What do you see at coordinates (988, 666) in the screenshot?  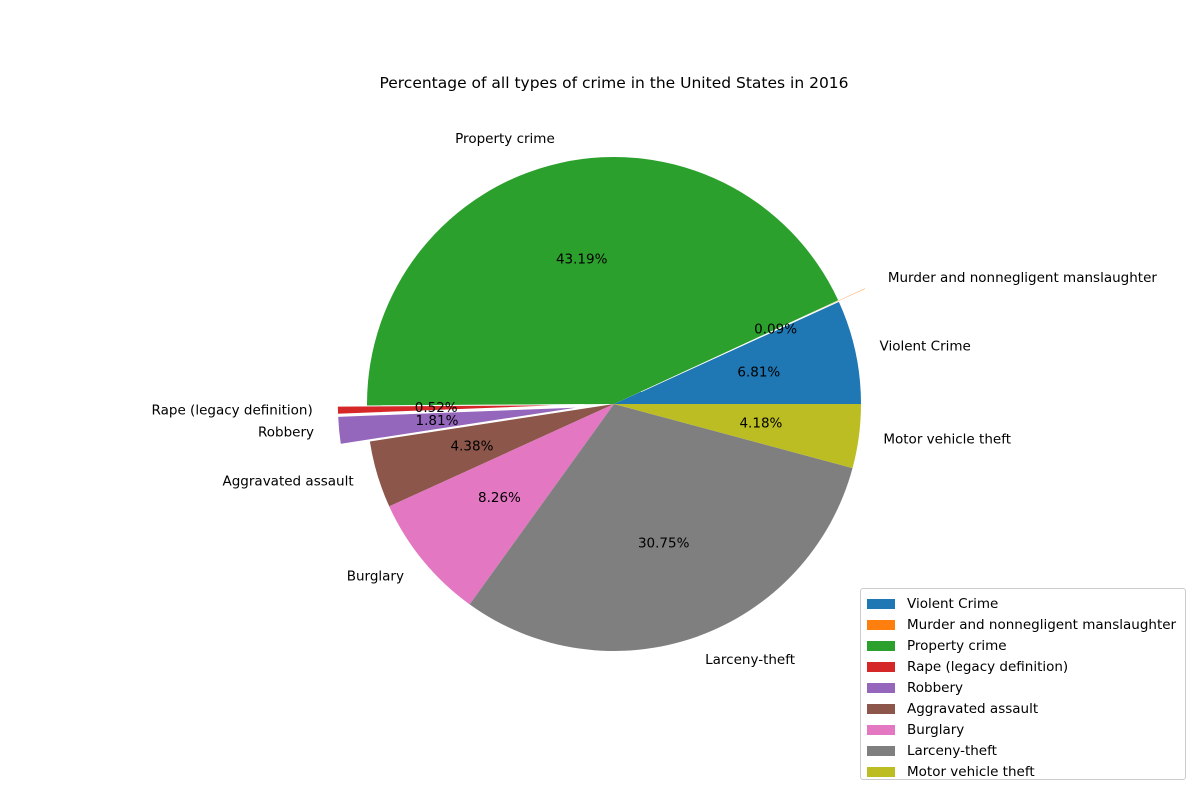 I see `legend-label: Rape (legacy definition)` at bounding box center [988, 666].